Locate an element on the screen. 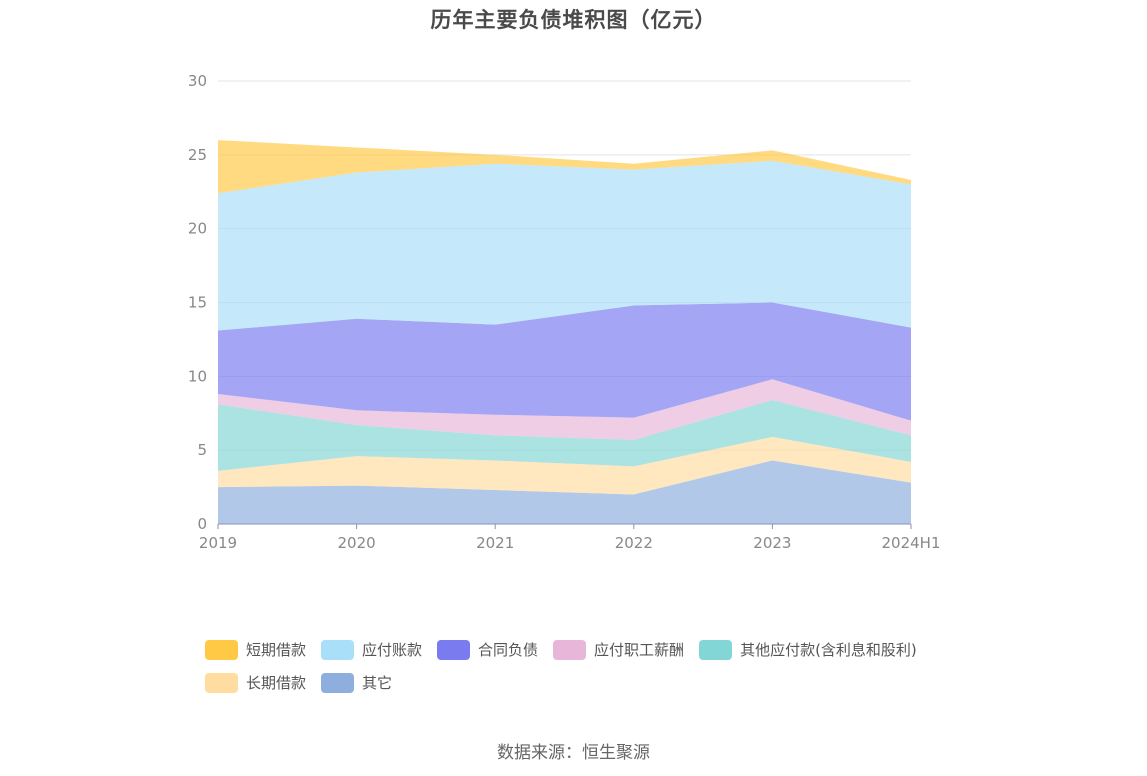  legend-label: 其它 is located at coordinates (377, 683).